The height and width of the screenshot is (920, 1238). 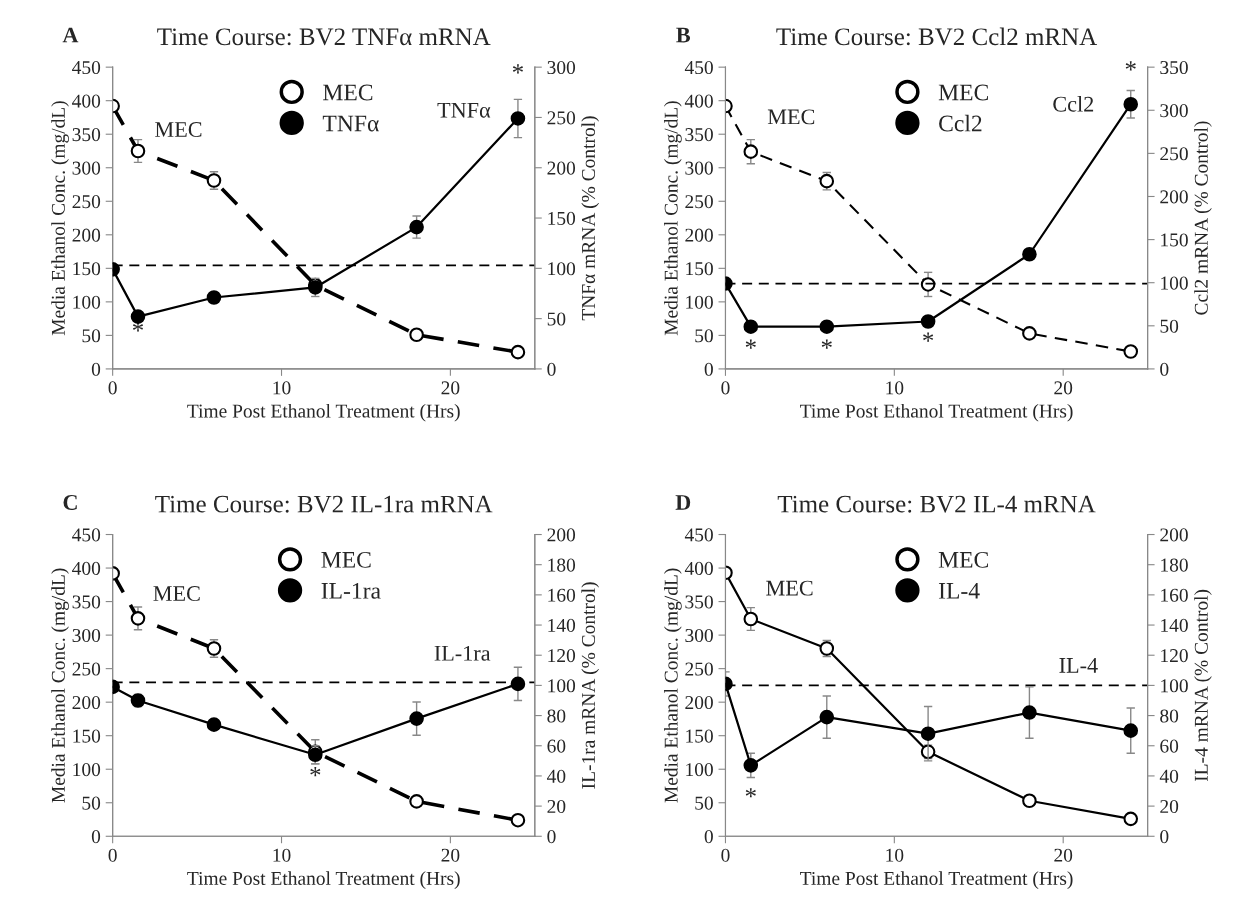 What do you see at coordinates (556, 716) in the screenshot?
I see `y2-tick-label: 80` at bounding box center [556, 716].